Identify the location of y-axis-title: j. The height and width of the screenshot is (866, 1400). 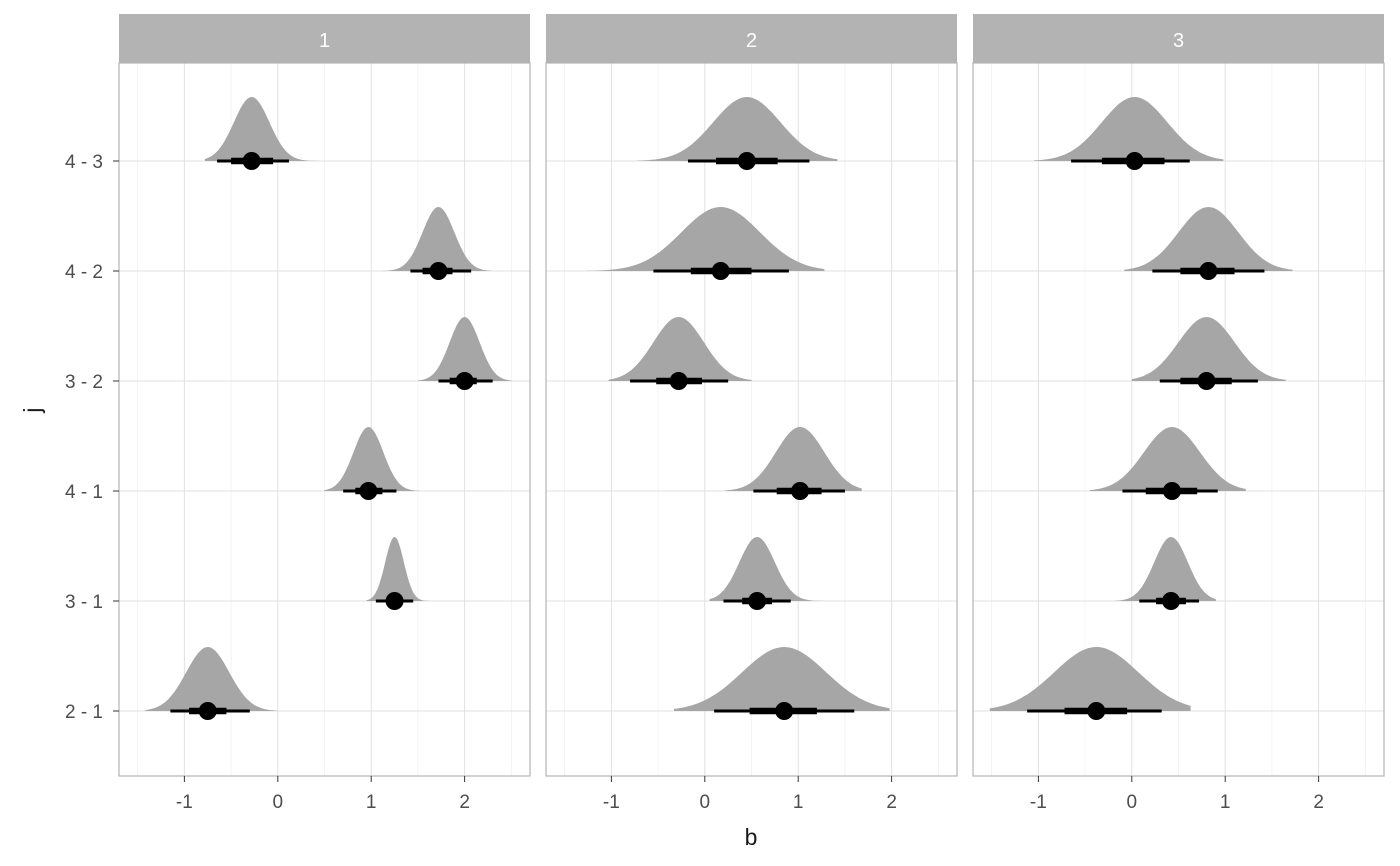
(32, 410).